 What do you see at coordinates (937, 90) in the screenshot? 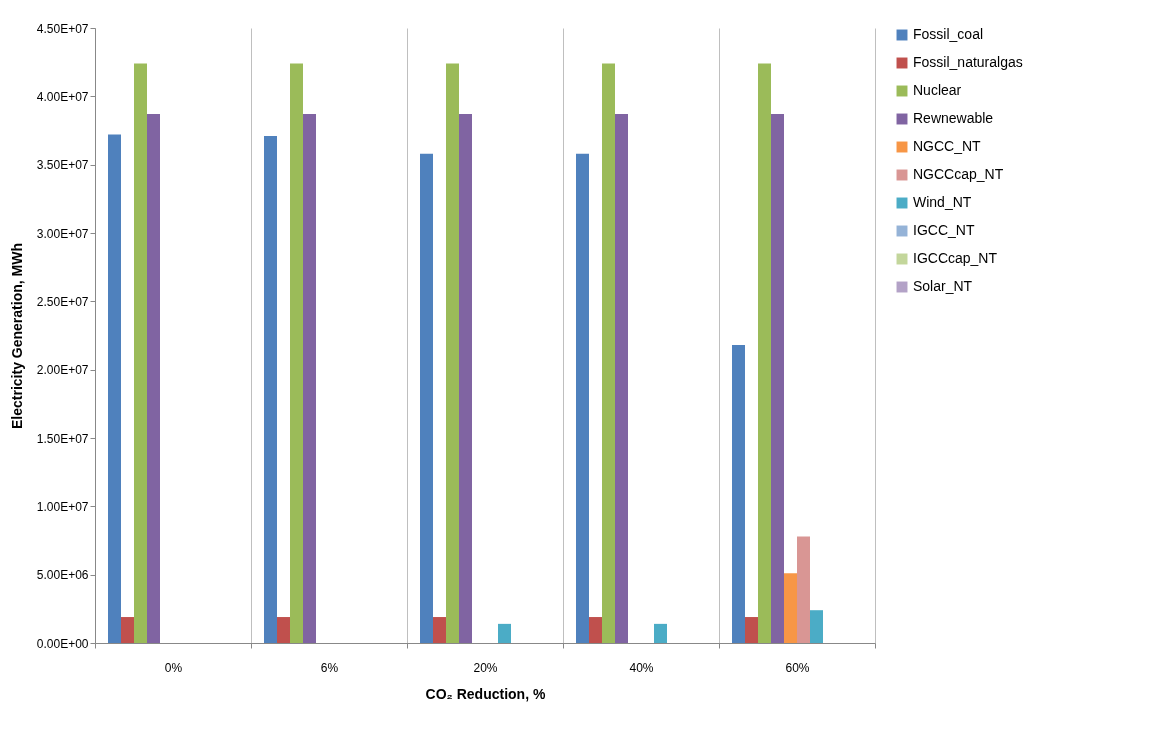
I see `legend-label: Nuclear` at bounding box center [937, 90].